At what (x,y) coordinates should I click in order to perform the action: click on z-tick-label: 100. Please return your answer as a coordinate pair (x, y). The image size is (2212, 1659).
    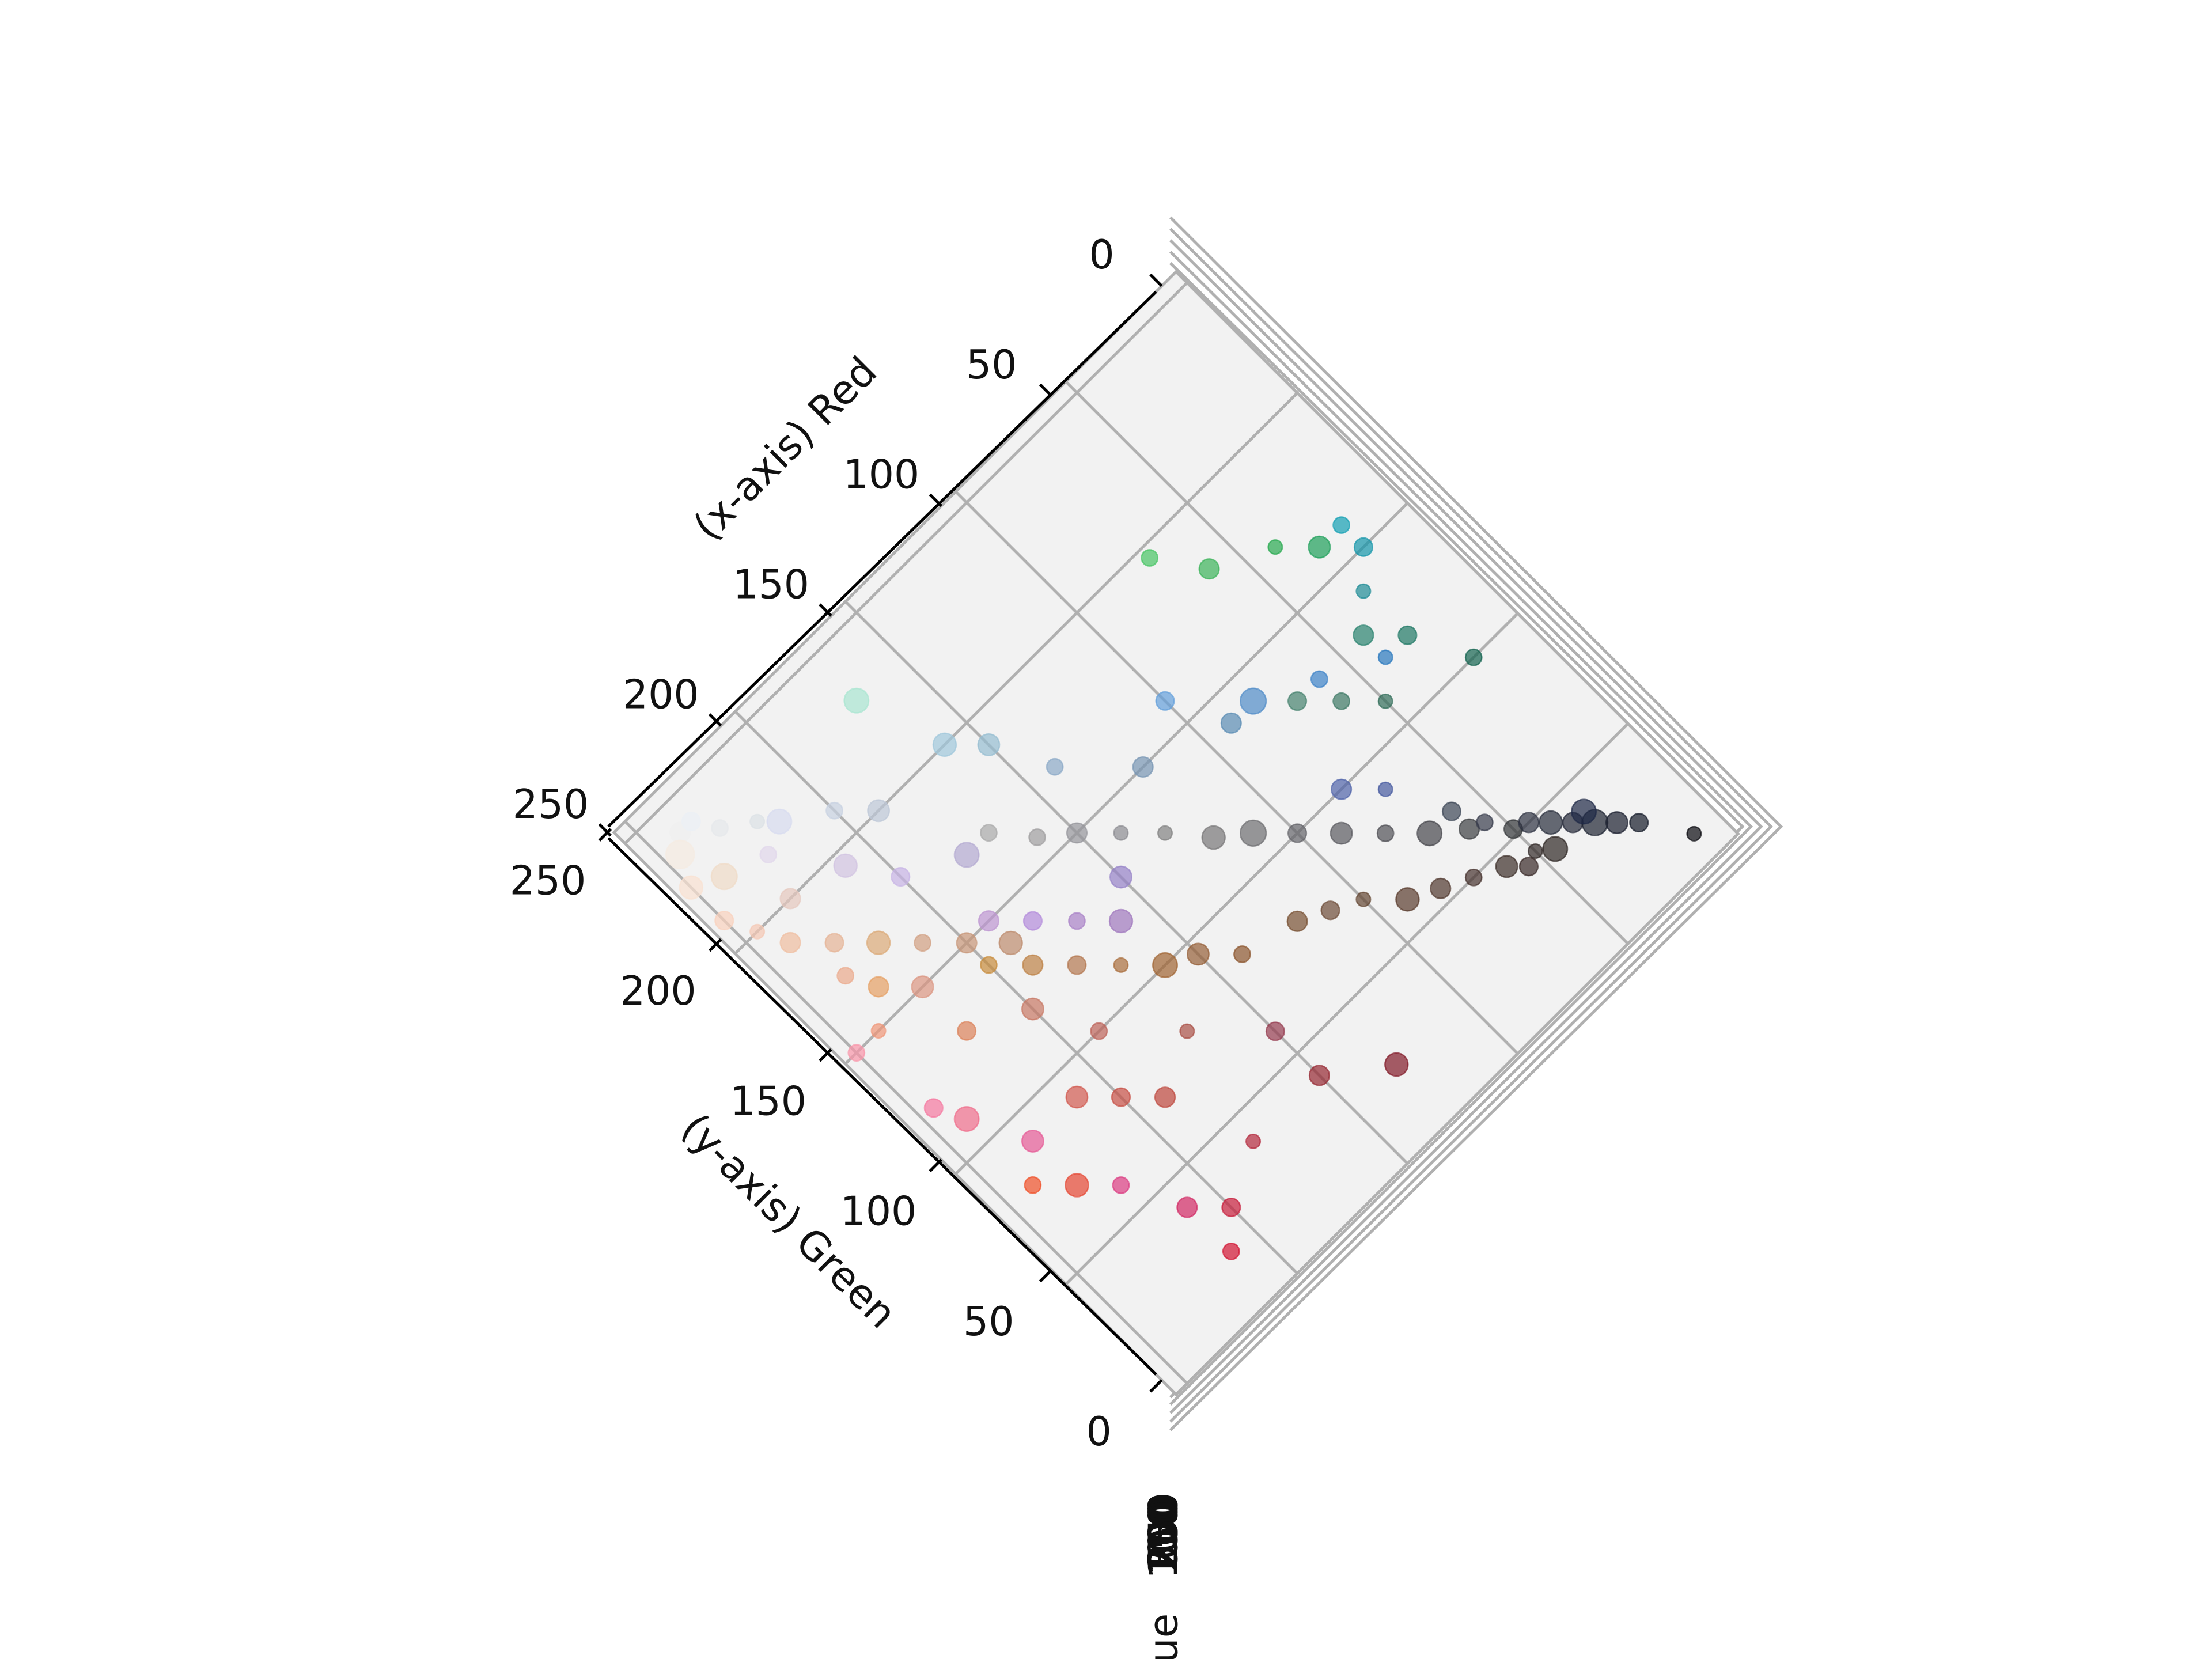
    Looking at the image, I should click on (1163, 1540).